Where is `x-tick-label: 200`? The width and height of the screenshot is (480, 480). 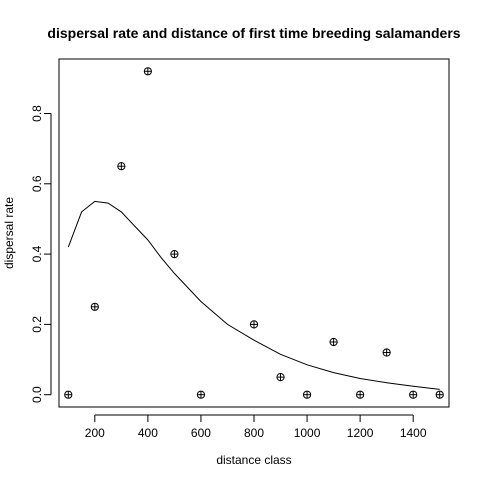
x-tick-label: 200 is located at coordinates (95, 433).